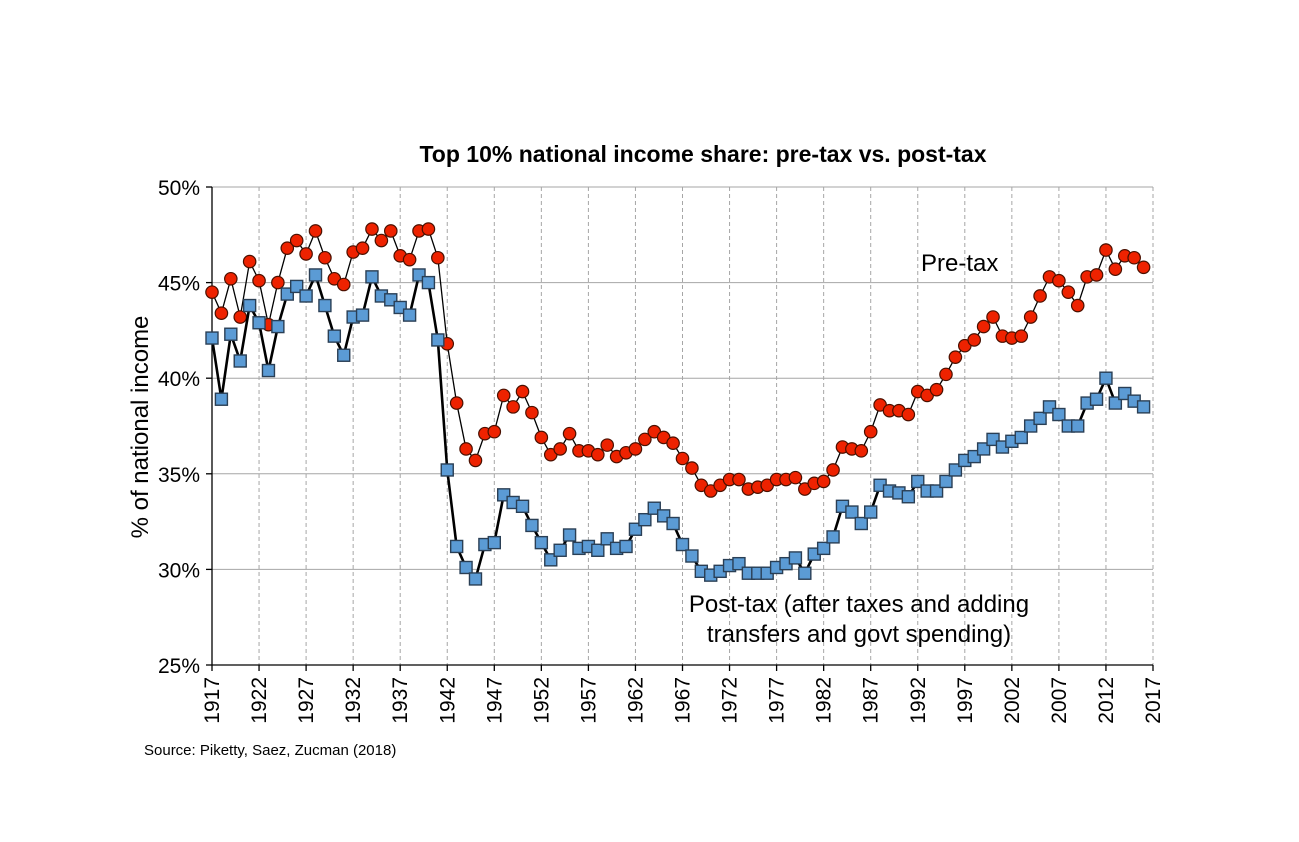  What do you see at coordinates (541, 700) in the screenshot?
I see `x-tick-label: 1952` at bounding box center [541, 700].